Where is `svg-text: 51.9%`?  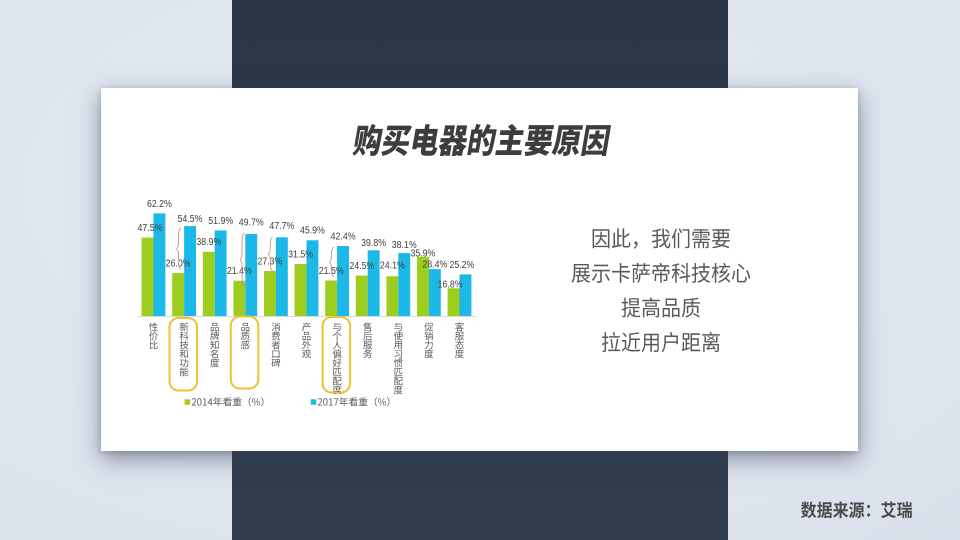
svg-text: 51.9% is located at coordinates (220, 220).